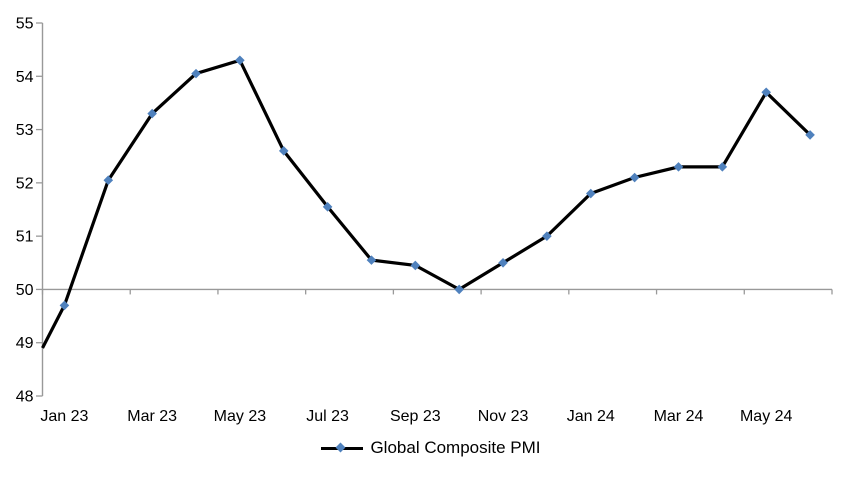 The height and width of the screenshot is (481, 852). I want to click on x-axis-tick-label: Jan 23, so click(64, 416).